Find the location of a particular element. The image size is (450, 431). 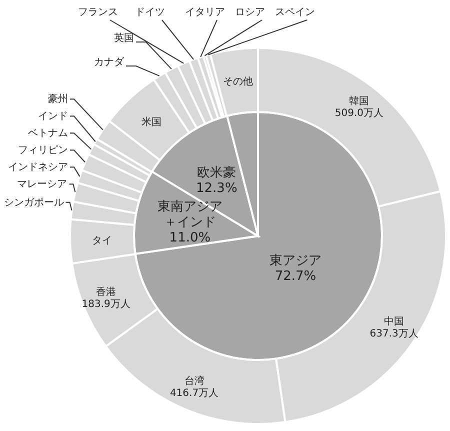

slice-label: マレーシア is located at coordinates (42, 184).